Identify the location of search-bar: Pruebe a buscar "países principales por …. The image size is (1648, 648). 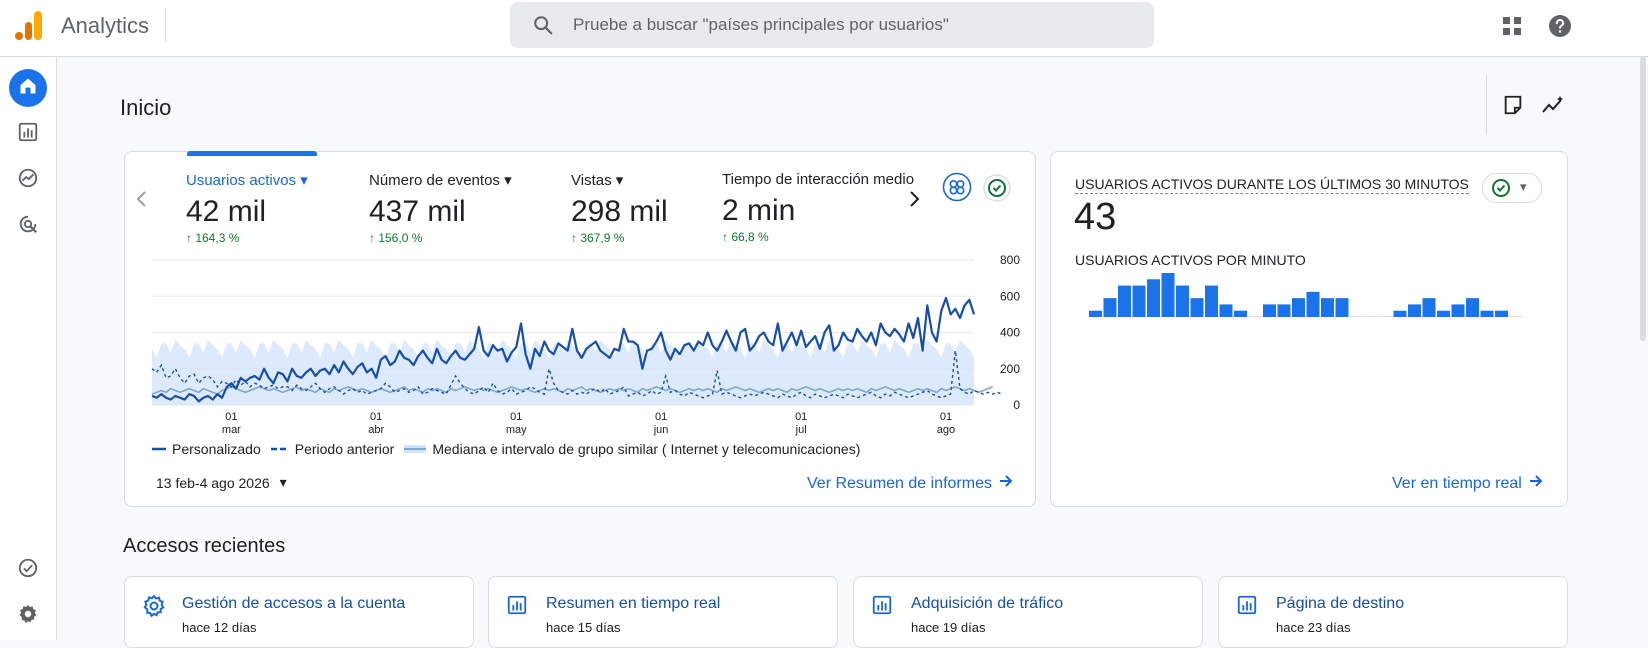
(832, 25).